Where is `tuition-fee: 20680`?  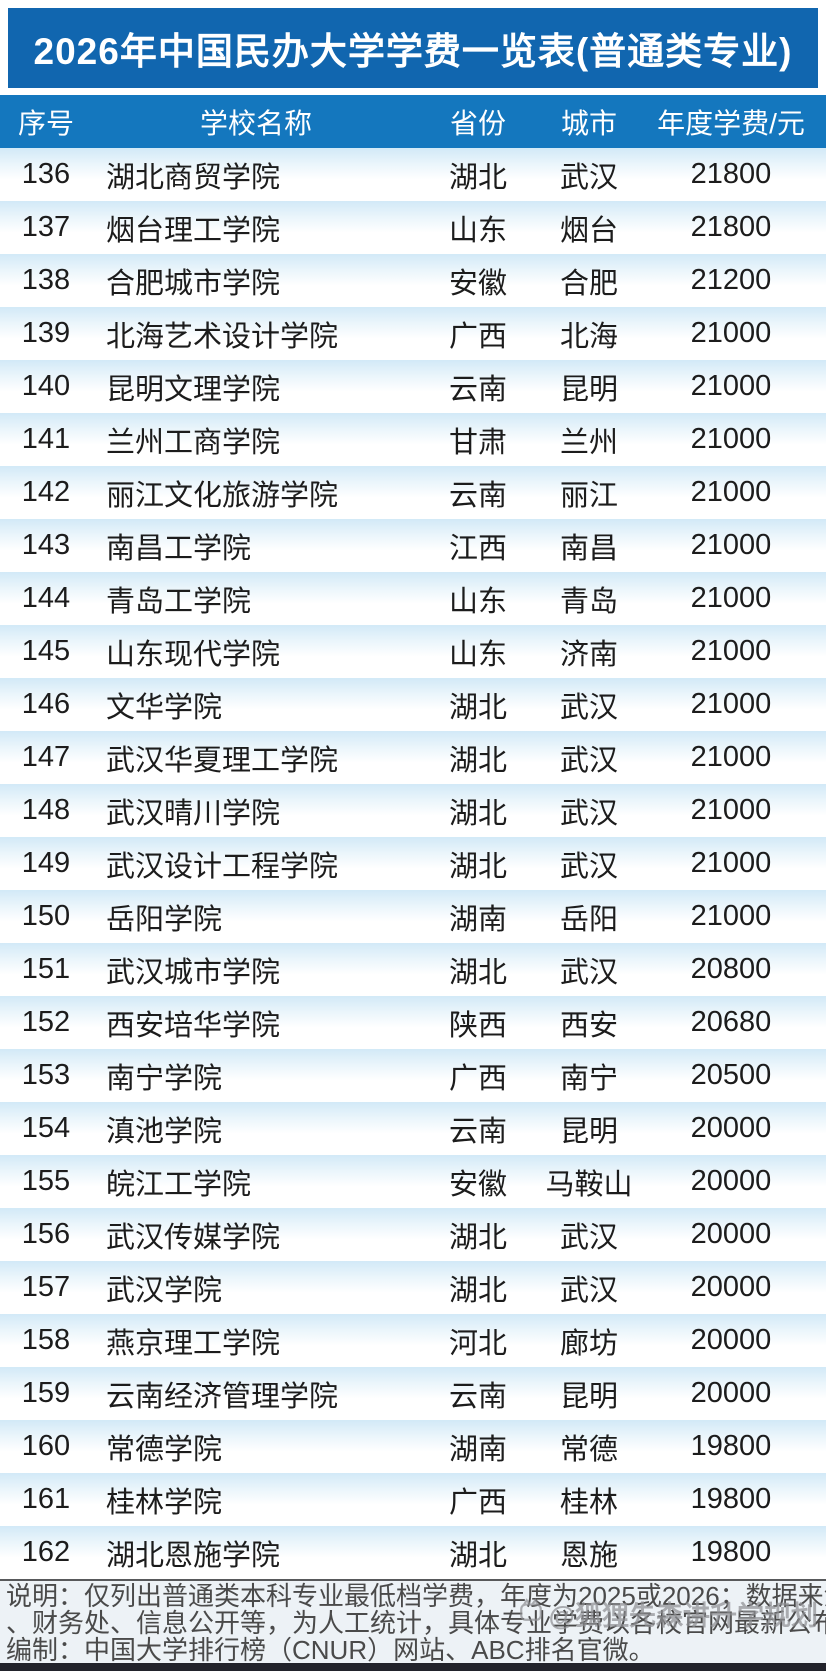
tuition-fee: 20680 is located at coordinates (731, 1022).